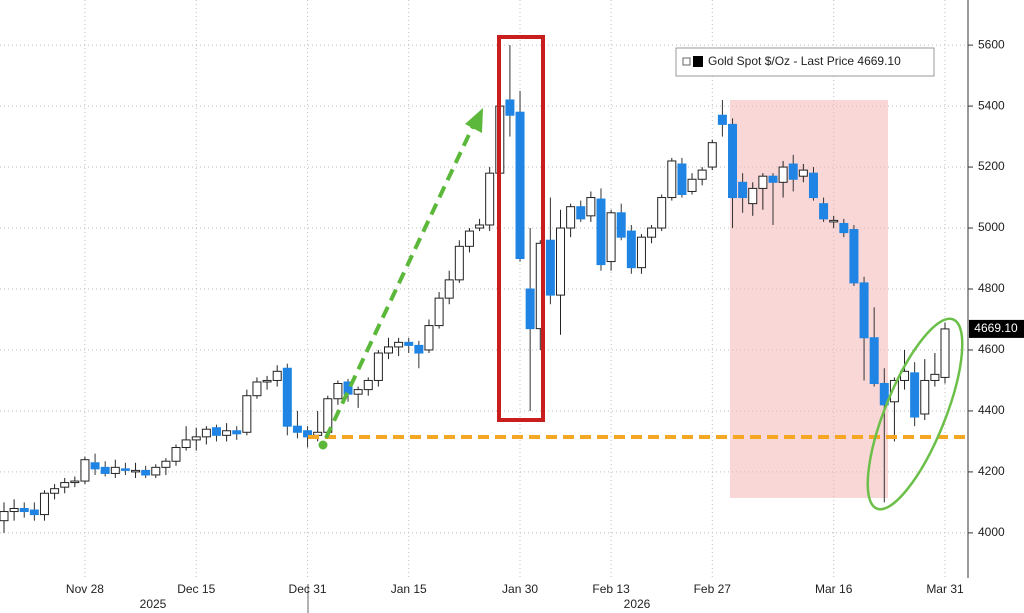 The image size is (1024, 613). Describe the element at coordinates (85, 589) in the screenshot. I see `x-tick-label: Nov 28` at that location.